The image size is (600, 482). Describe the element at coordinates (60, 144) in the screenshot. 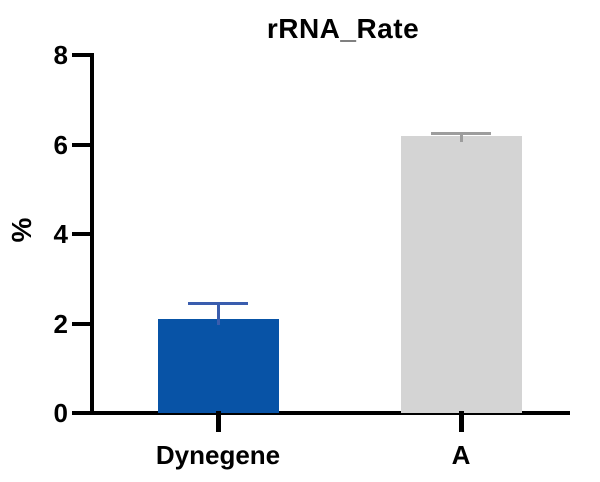

I see `y-tick-label: 6` at that location.